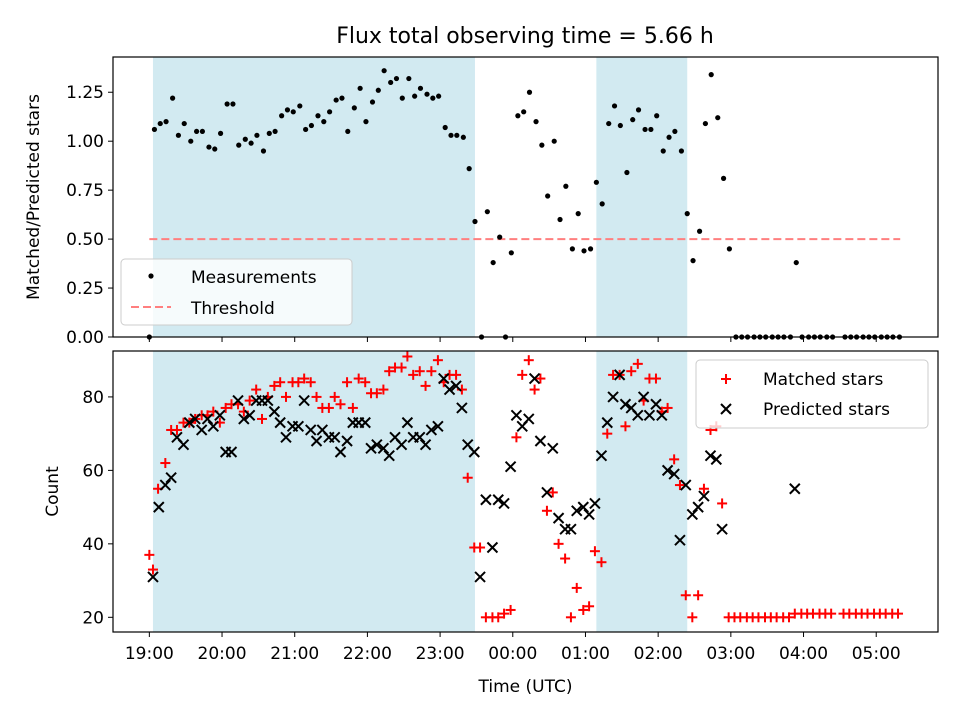 The width and height of the screenshot is (960, 720). I want to click on legend-box, so click(812, 394).